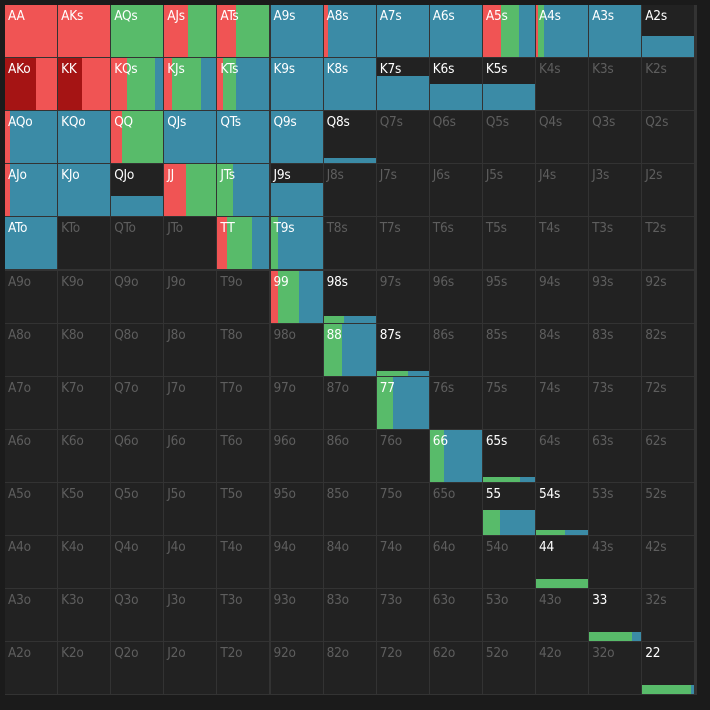 The height and width of the screenshot is (710, 710). What do you see at coordinates (84, 296) in the screenshot?
I see `hand-cell-K9o: K9o` at bounding box center [84, 296].